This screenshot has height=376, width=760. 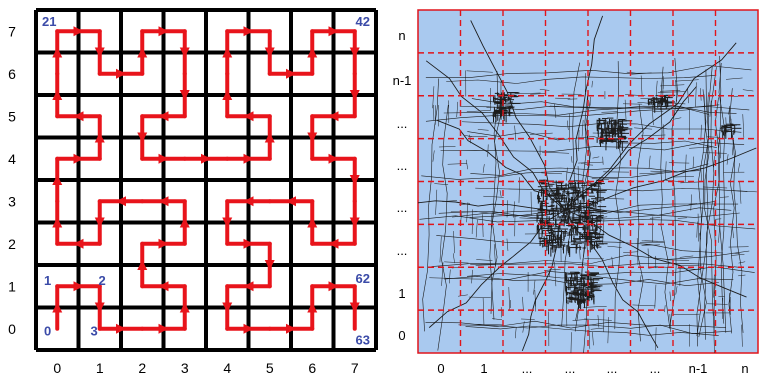 I want to click on y-tick-label: 5, so click(x=12, y=116).